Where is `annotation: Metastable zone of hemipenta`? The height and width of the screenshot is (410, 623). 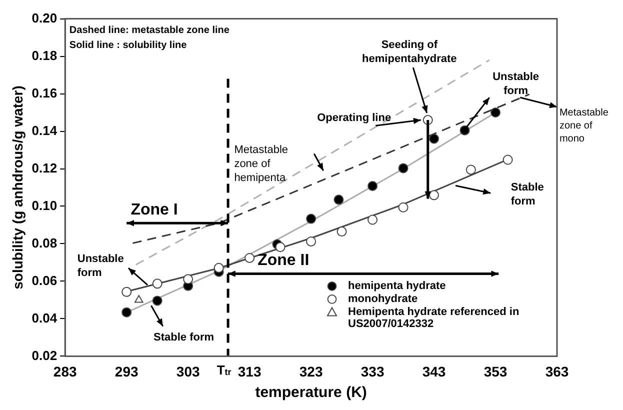 annotation: Metastable zone of hemipenta is located at coordinates (261, 164).